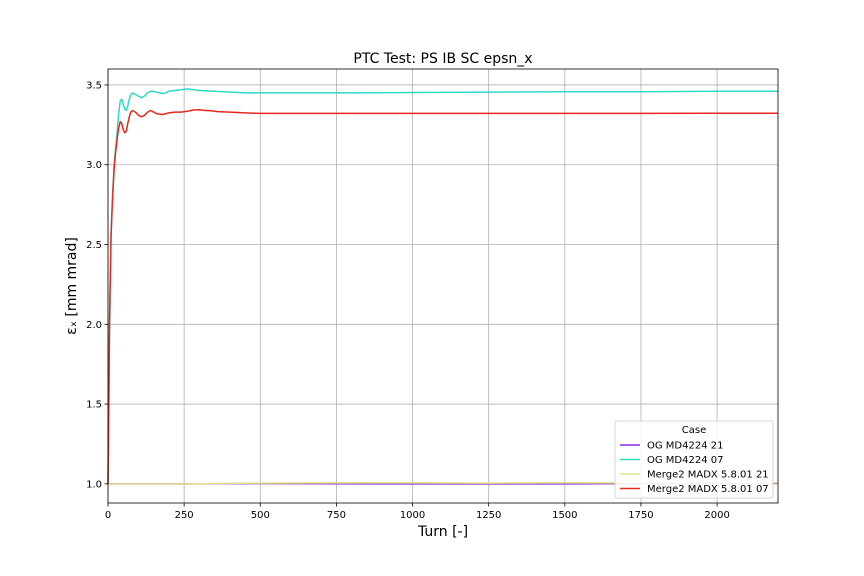 The image size is (864, 576). I want to click on y-tick-label: 3.0, so click(94, 165).